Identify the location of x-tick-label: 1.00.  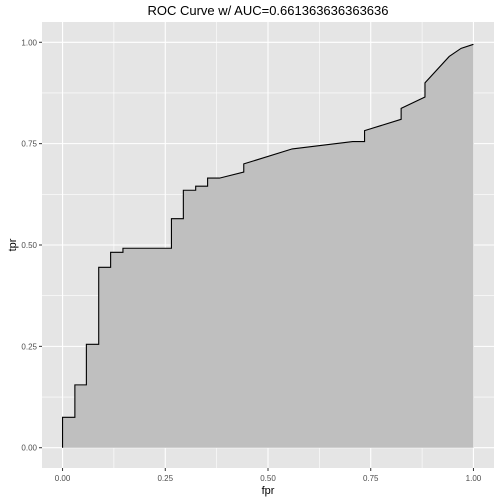
(474, 478).